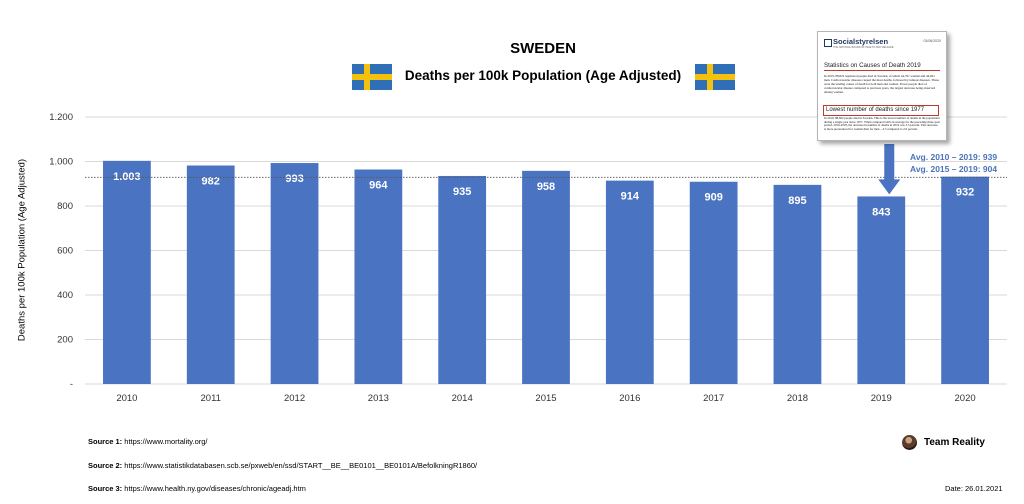  Describe the element at coordinates (713, 198) in the screenshot. I see `bar-value-label: 909` at that location.